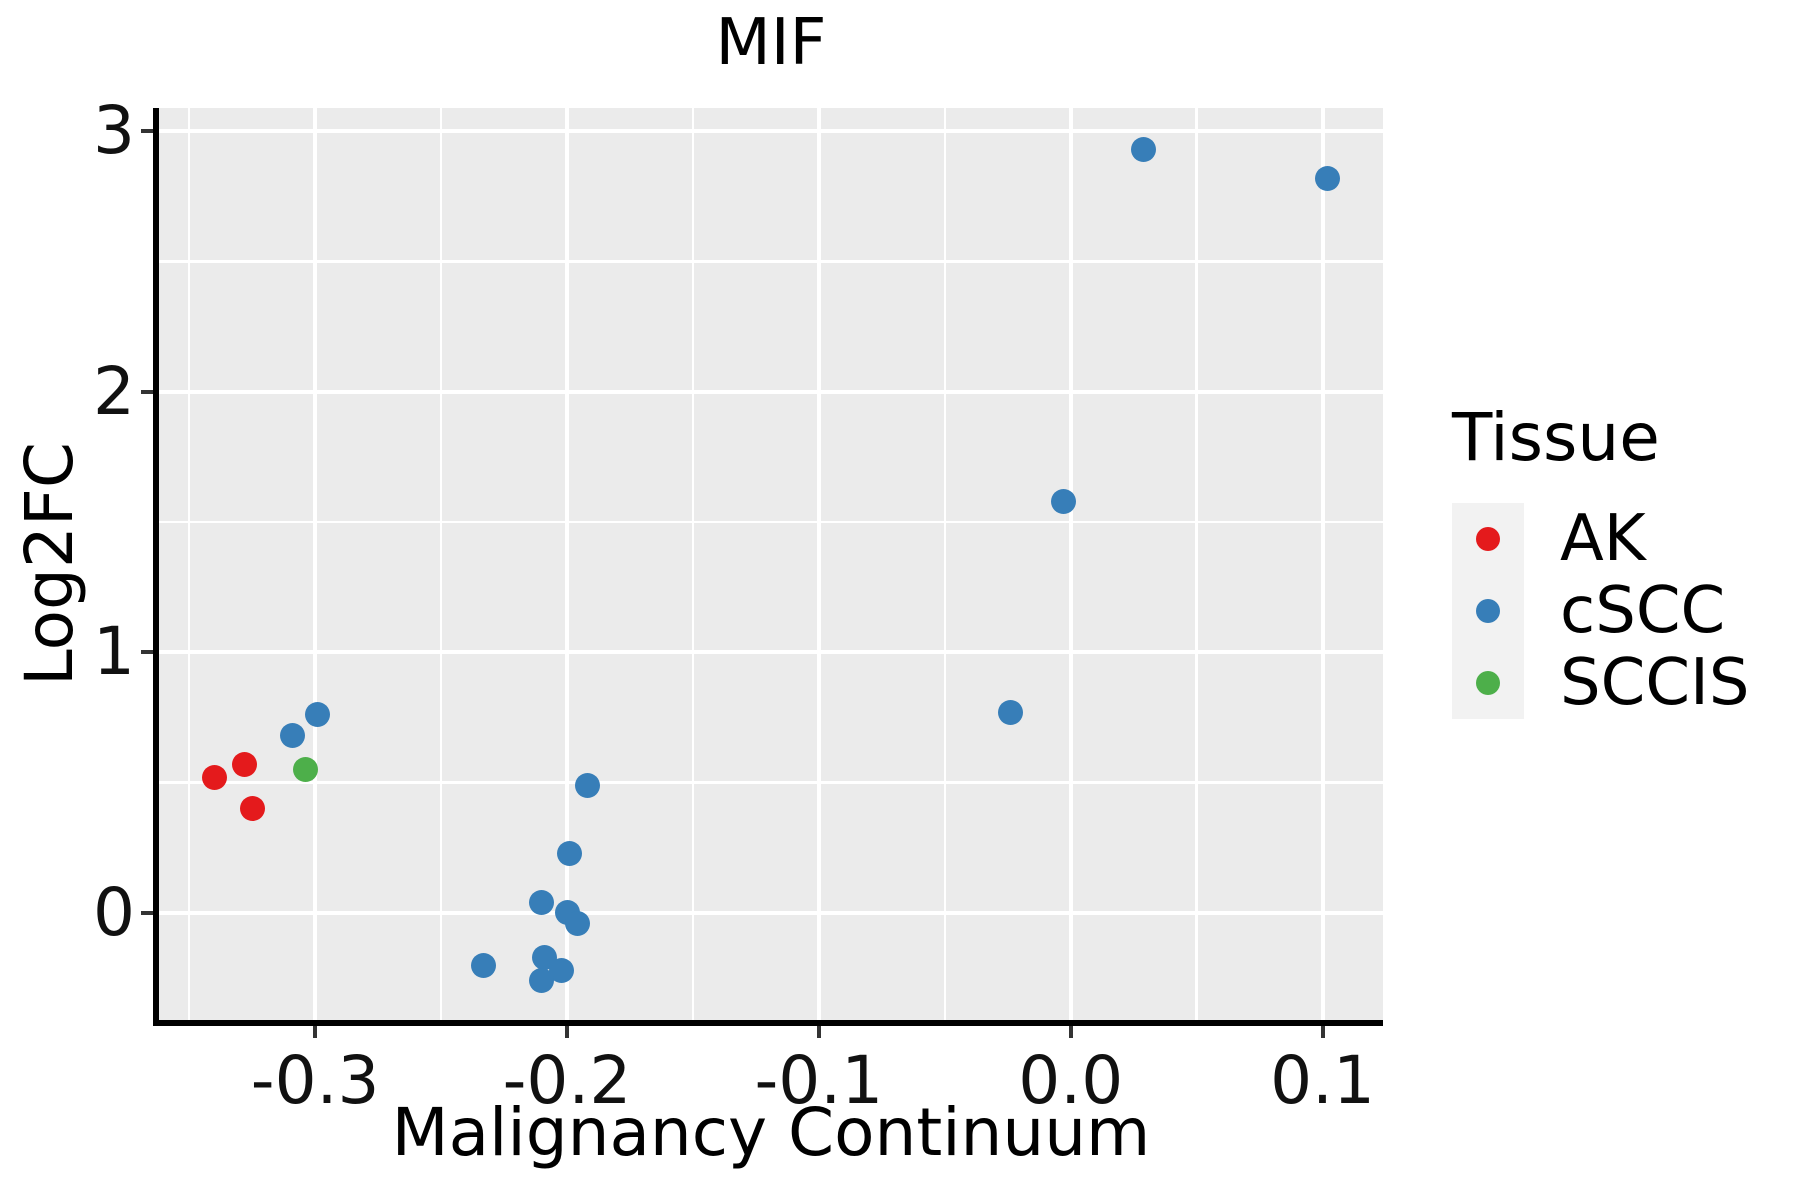 The image size is (1800, 1200). I want to click on chart-title: MIF, so click(771, 43).